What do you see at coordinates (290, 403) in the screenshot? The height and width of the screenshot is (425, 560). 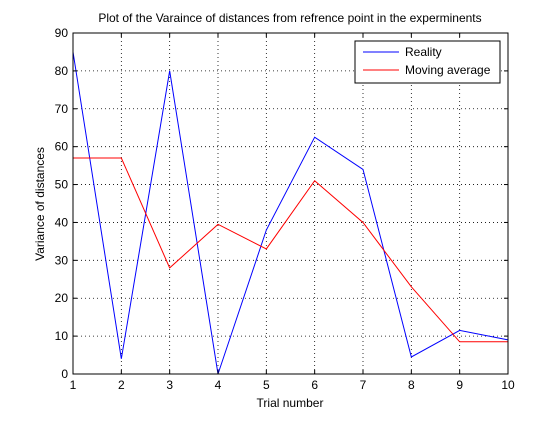 I see `x-axis-label: Trial number` at bounding box center [290, 403].